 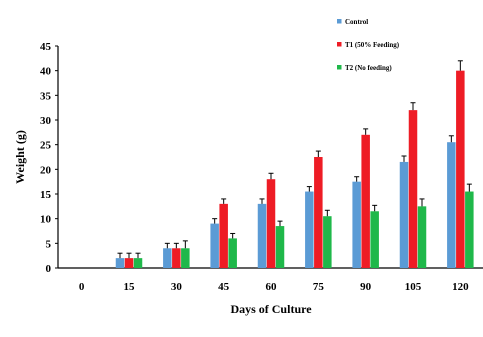 What do you see at coordinates (46, 96) in the screenshot?
I see `y-tick-label: 35` at bounding box center [46, 96].